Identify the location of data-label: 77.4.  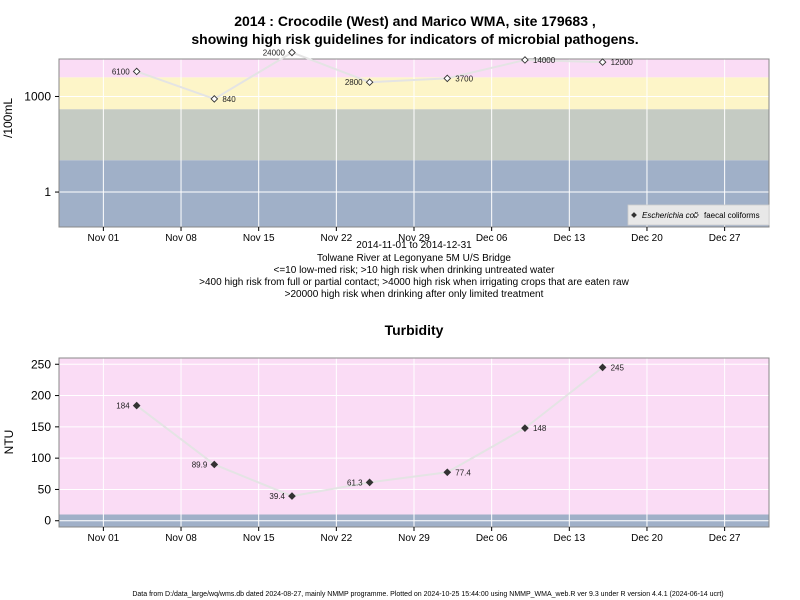
(463, 472).